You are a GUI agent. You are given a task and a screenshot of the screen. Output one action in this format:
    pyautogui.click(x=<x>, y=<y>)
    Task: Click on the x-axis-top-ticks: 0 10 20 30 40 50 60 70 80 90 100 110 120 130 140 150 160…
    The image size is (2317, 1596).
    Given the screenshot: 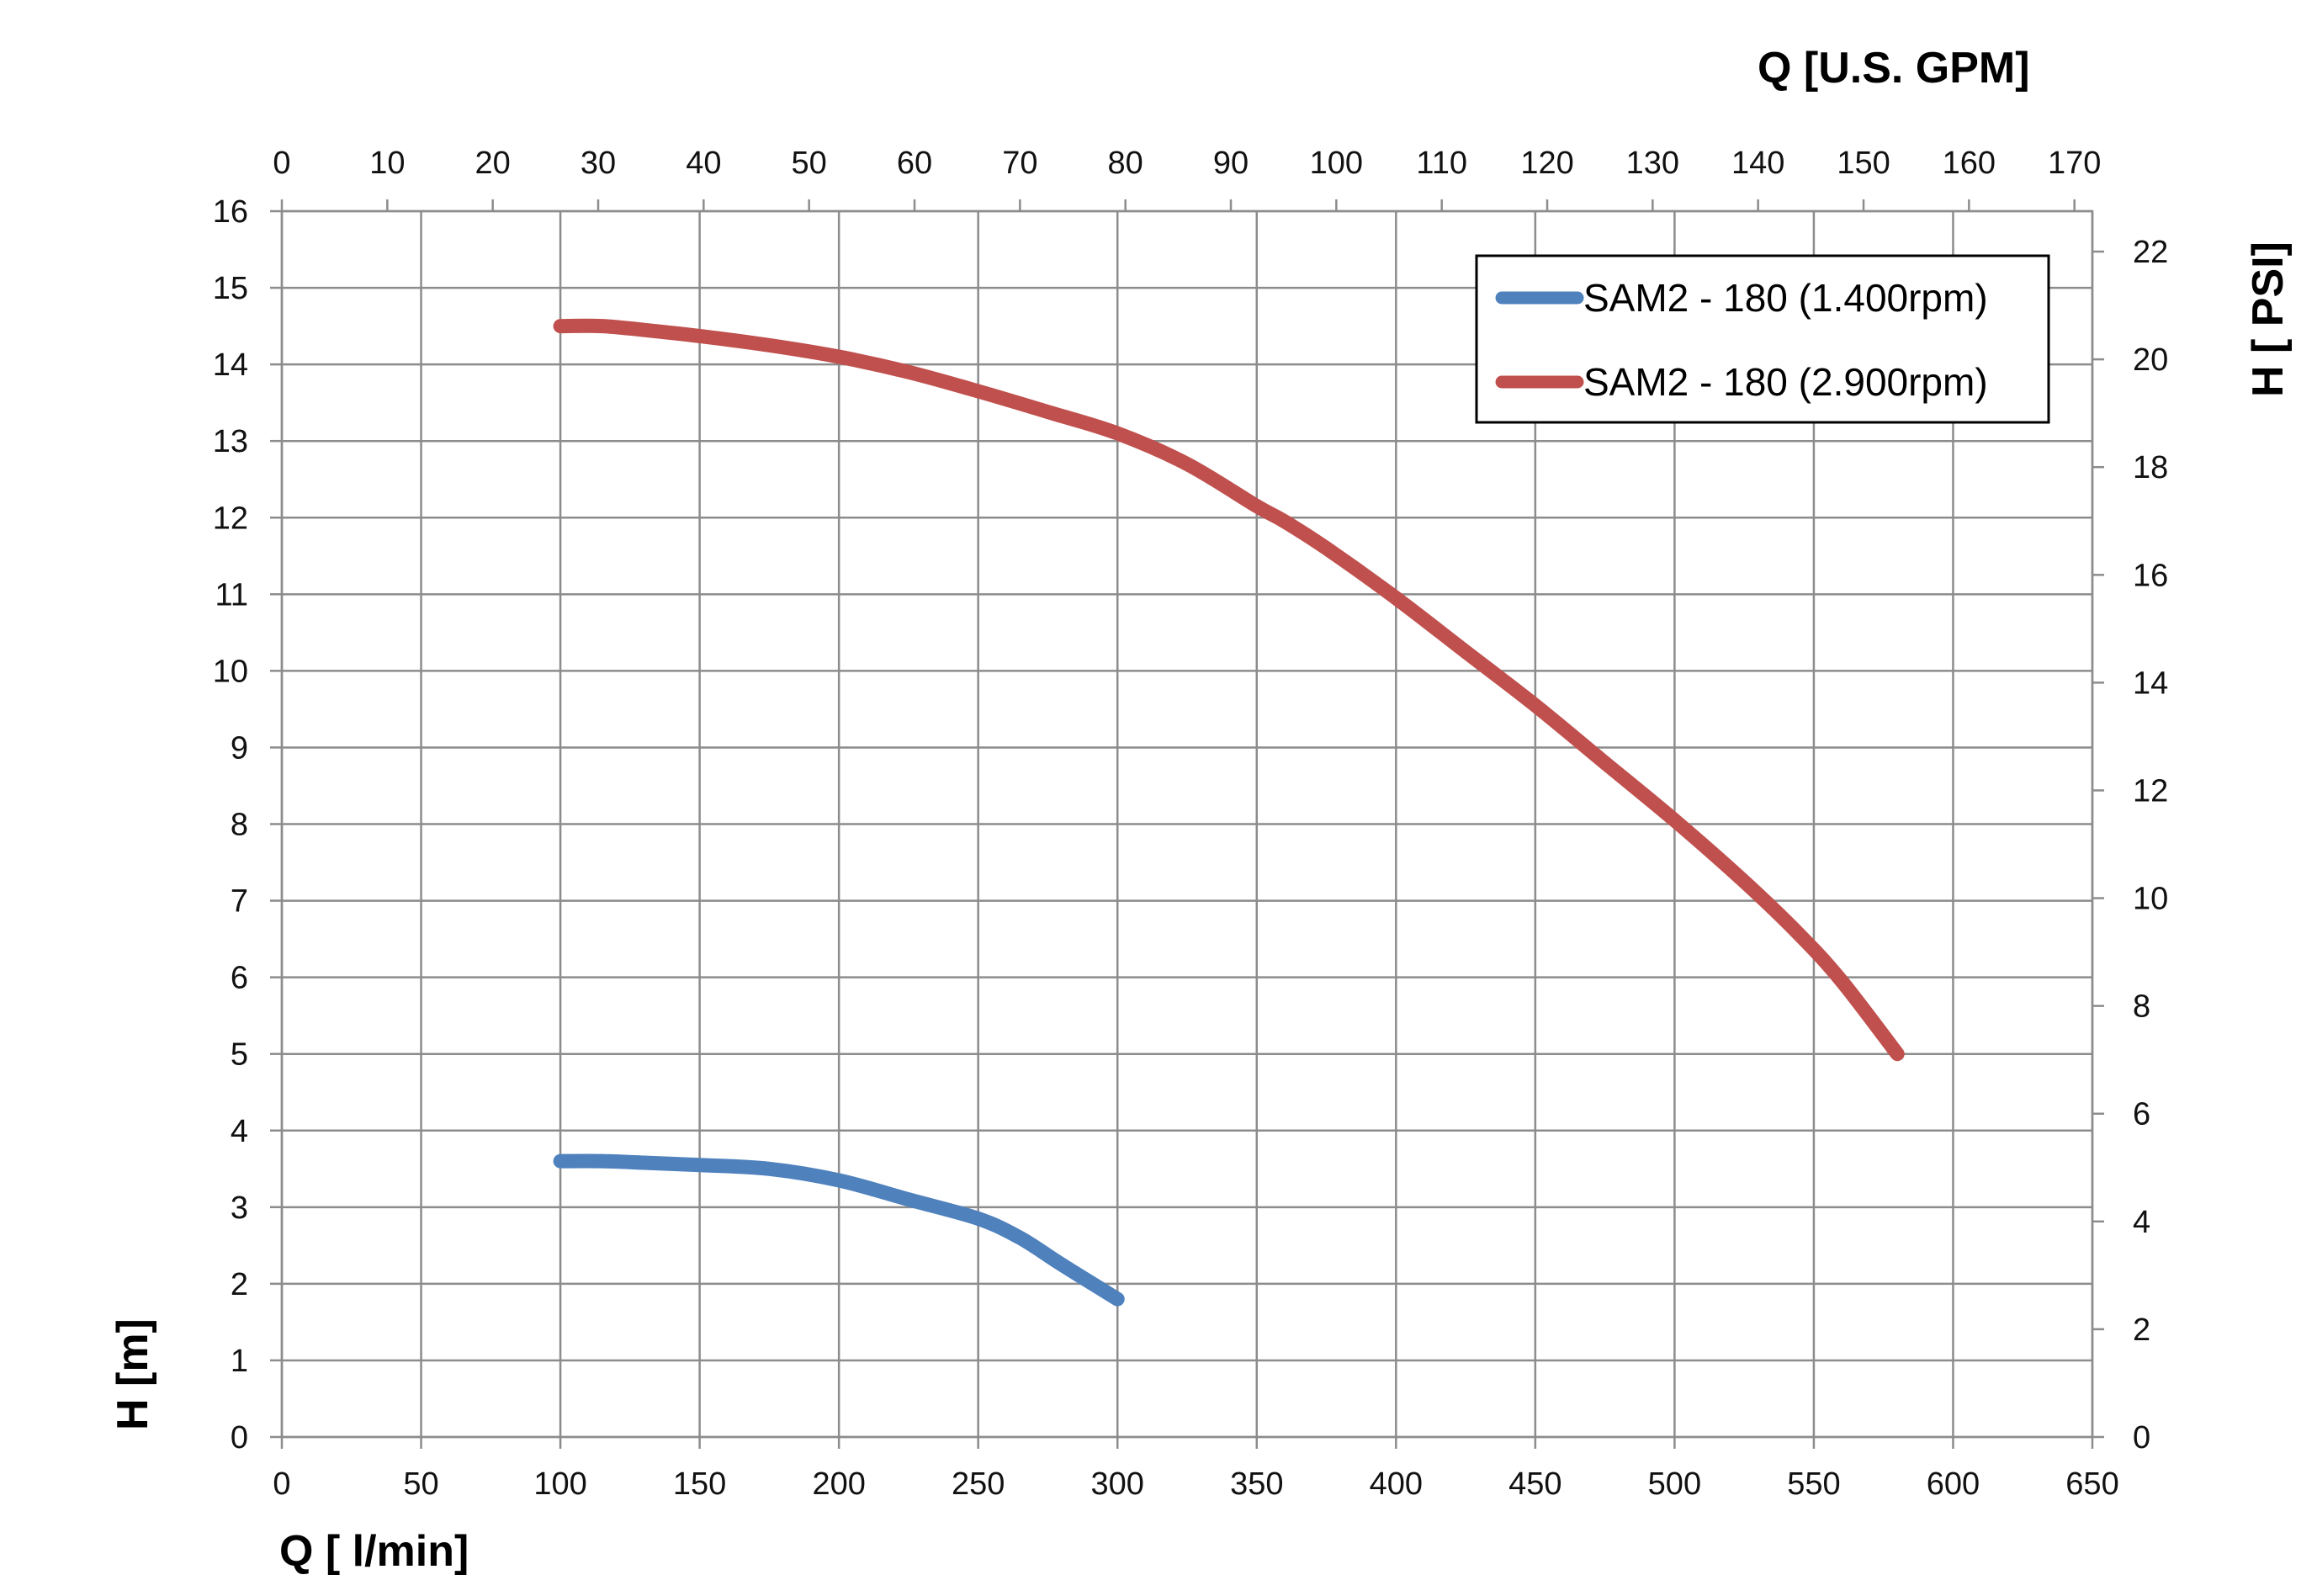 What is the action you would take?
    pyautogui.click(x=1187, y=178)
    